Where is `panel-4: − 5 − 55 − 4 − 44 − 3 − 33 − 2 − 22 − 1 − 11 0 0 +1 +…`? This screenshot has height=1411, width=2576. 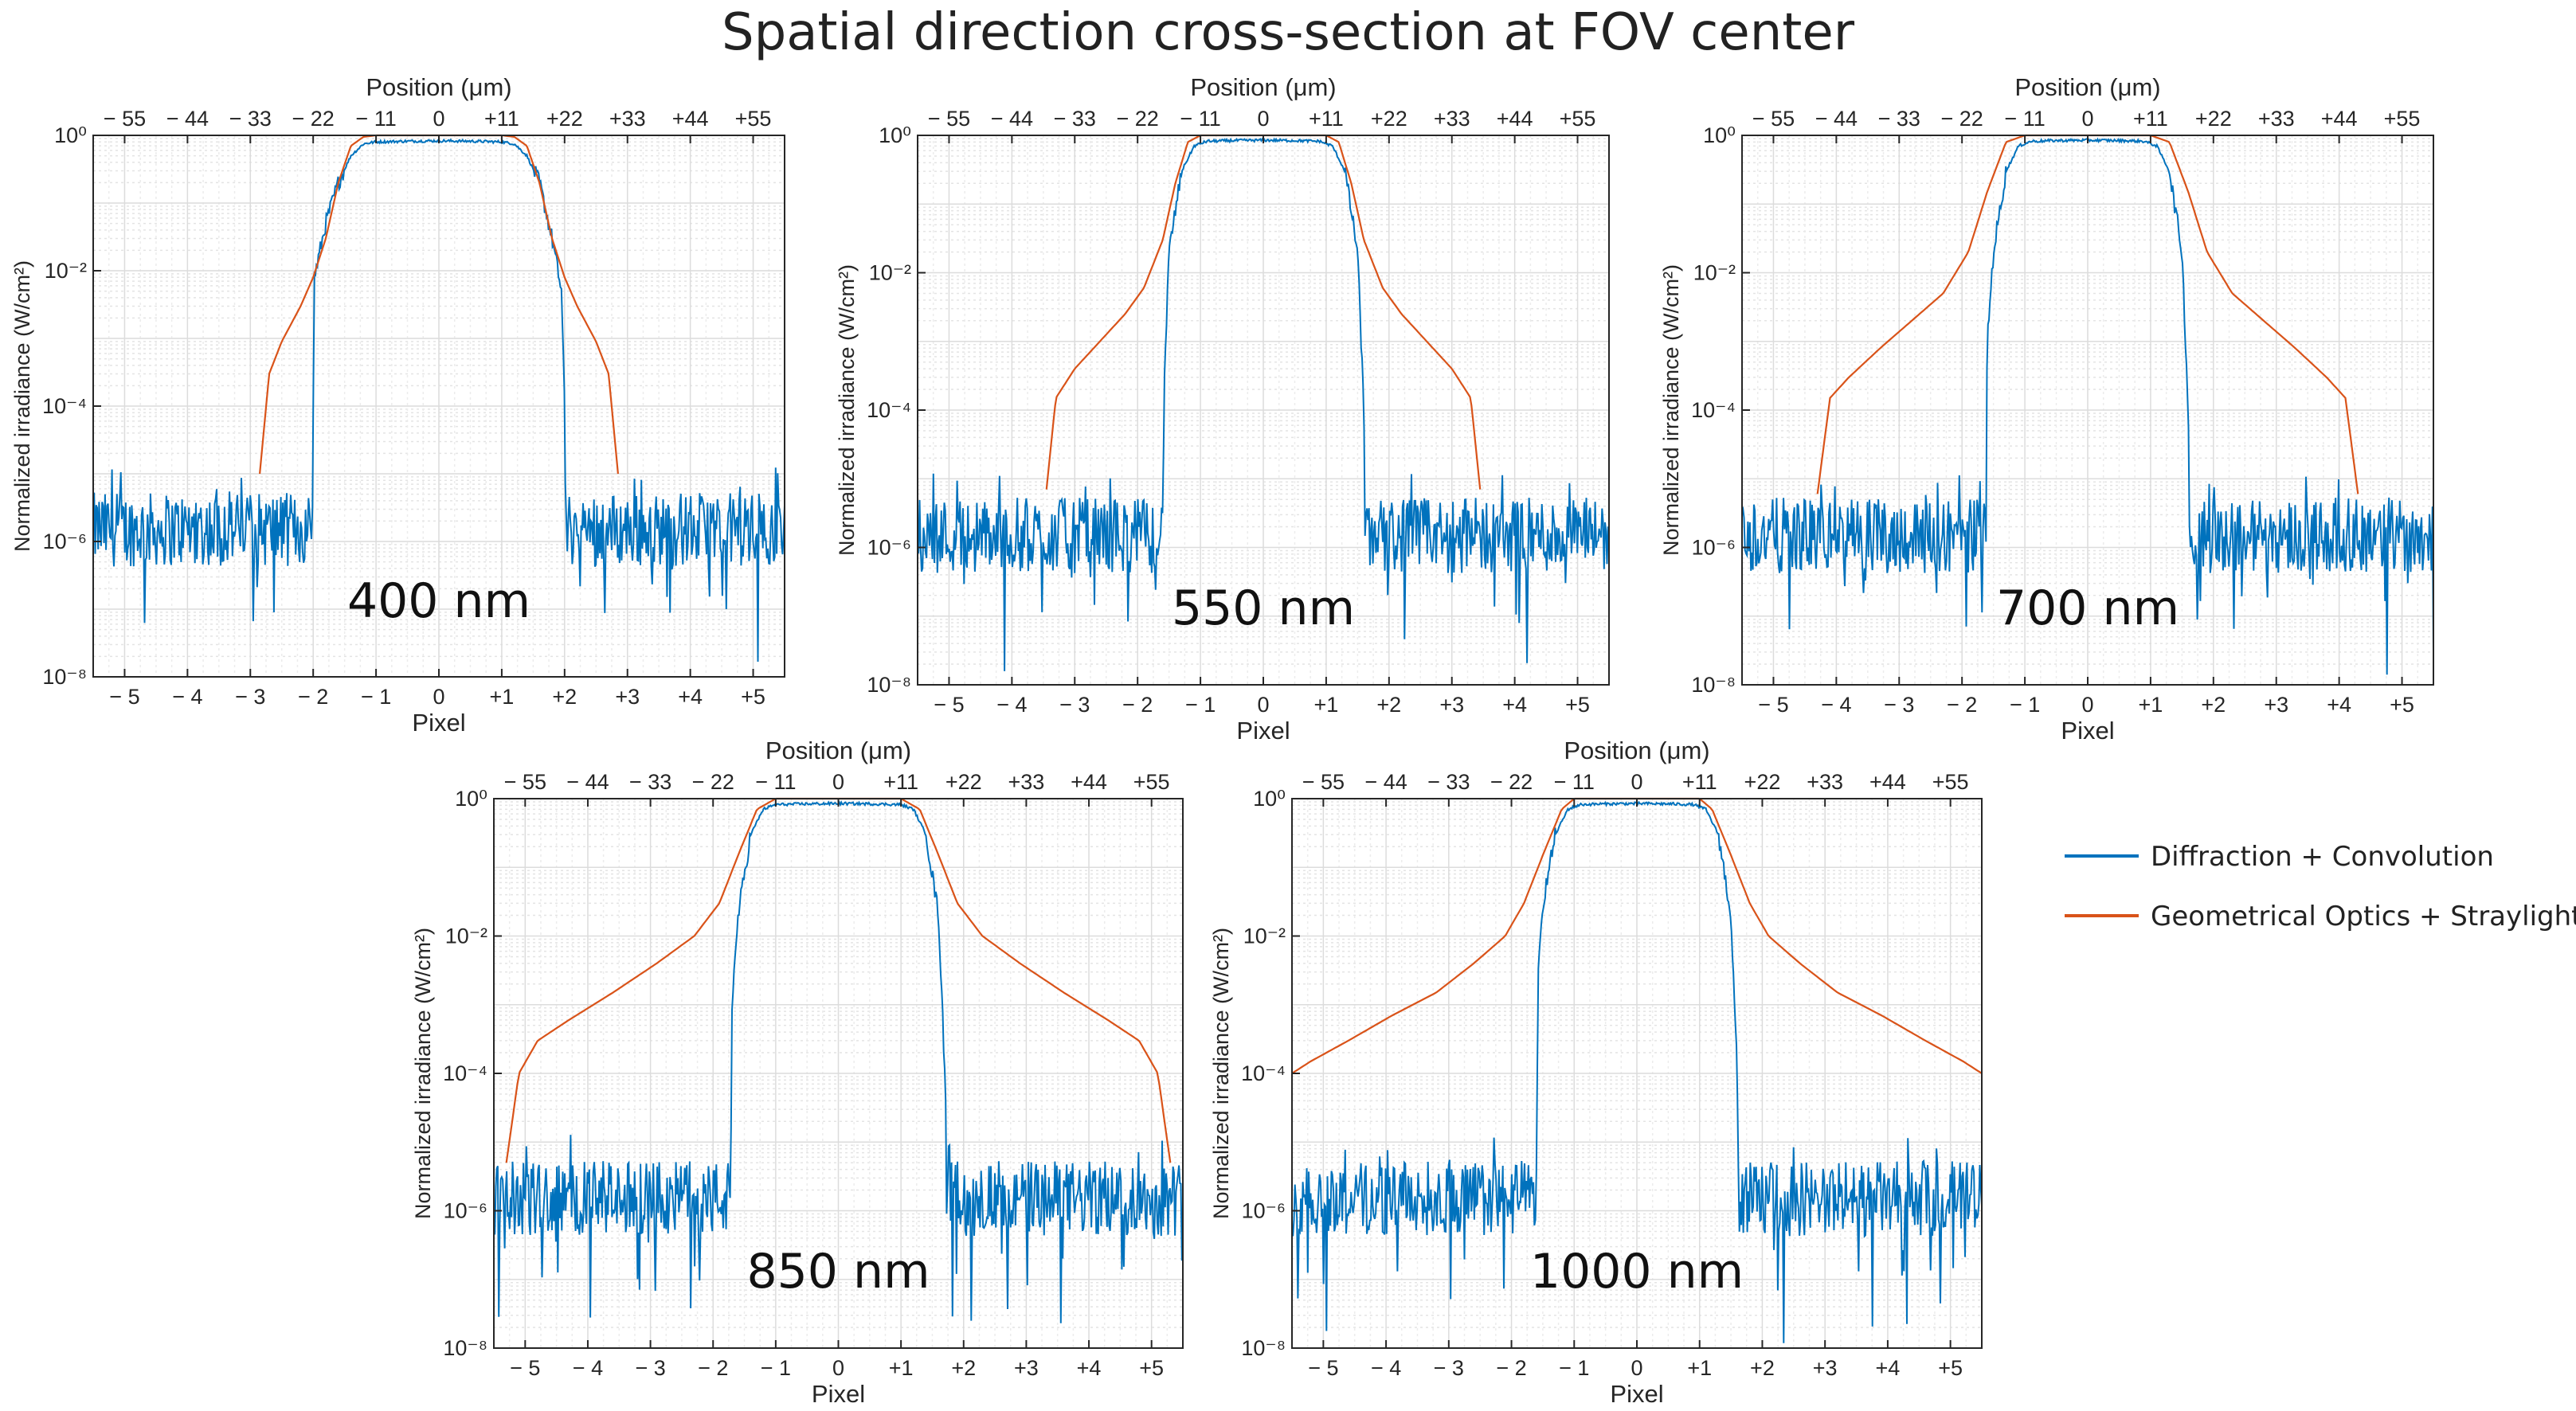
panel-4: − 5 − 55 − 4 − 44 − 3 − 33 − 2 − 22 − 1 − 11 0 0 +1 +… is located at coordinates (797, 1072).